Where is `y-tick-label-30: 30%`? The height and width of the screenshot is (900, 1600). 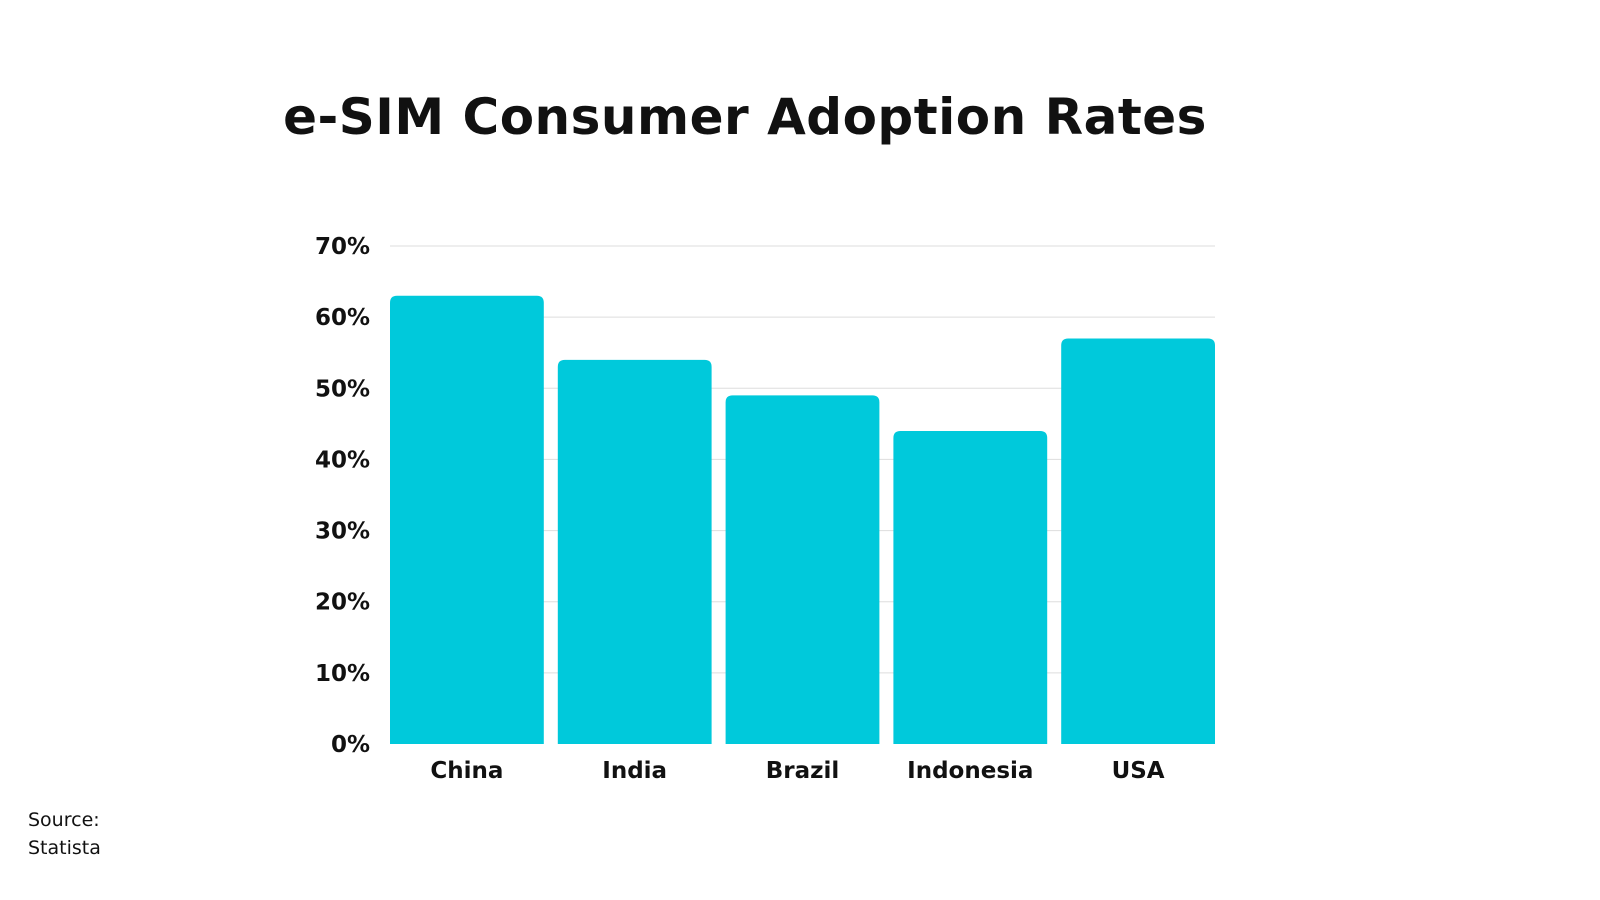 y-tick-label-30: 30% is located at coordinates (342, 532).